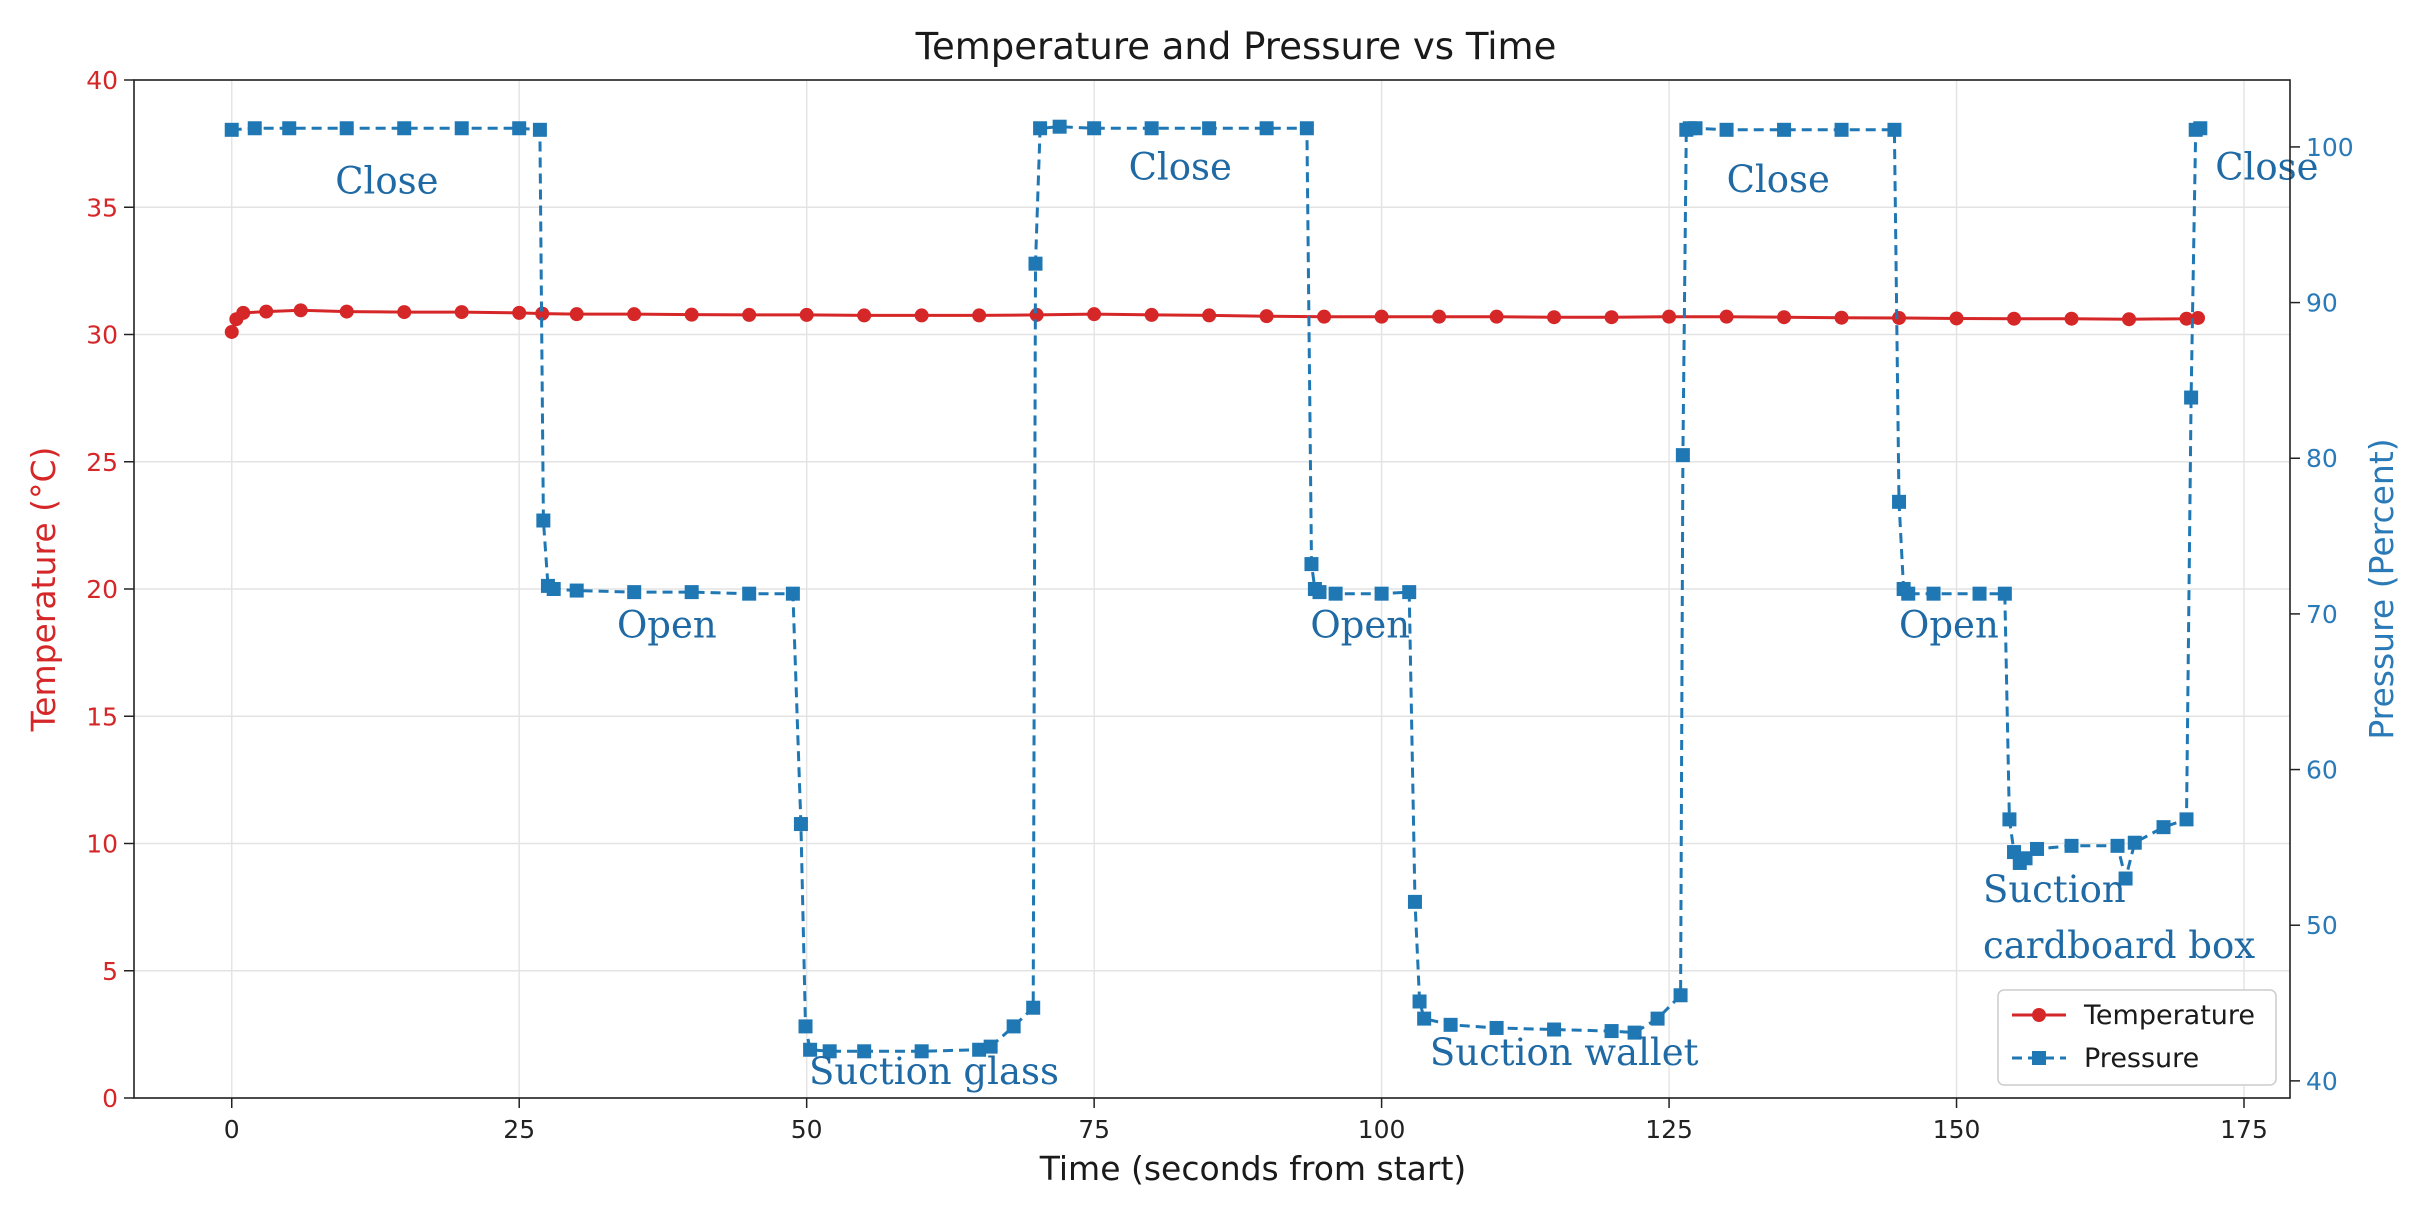  Describe the element at coordinates (1253, 1168) in the screenshot. I see `x-axis-label: Time (seconds from start)` at that location.